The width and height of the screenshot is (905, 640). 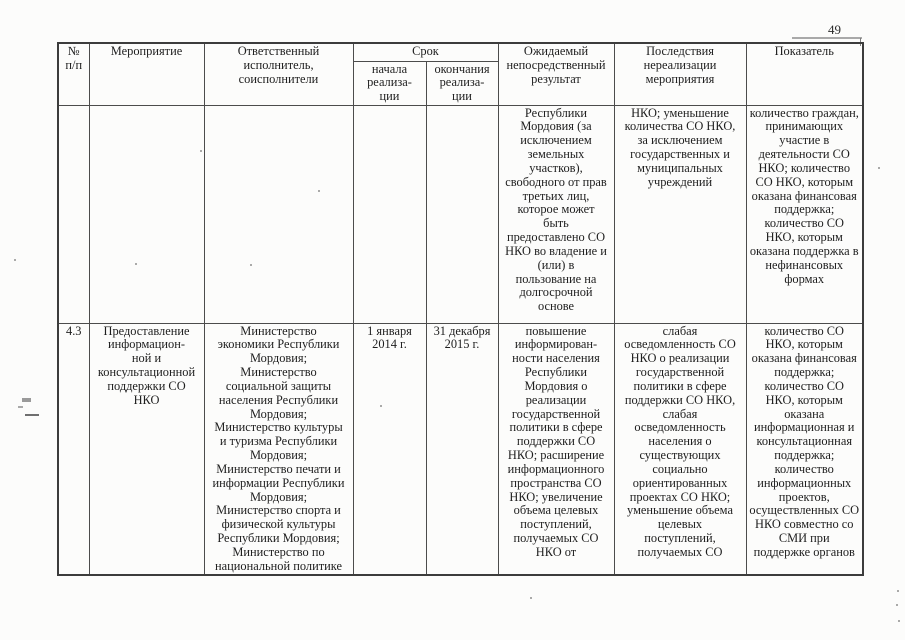 I want to click on header-cell-term-start: начала реализа- ции, so click(x=389, y=83).